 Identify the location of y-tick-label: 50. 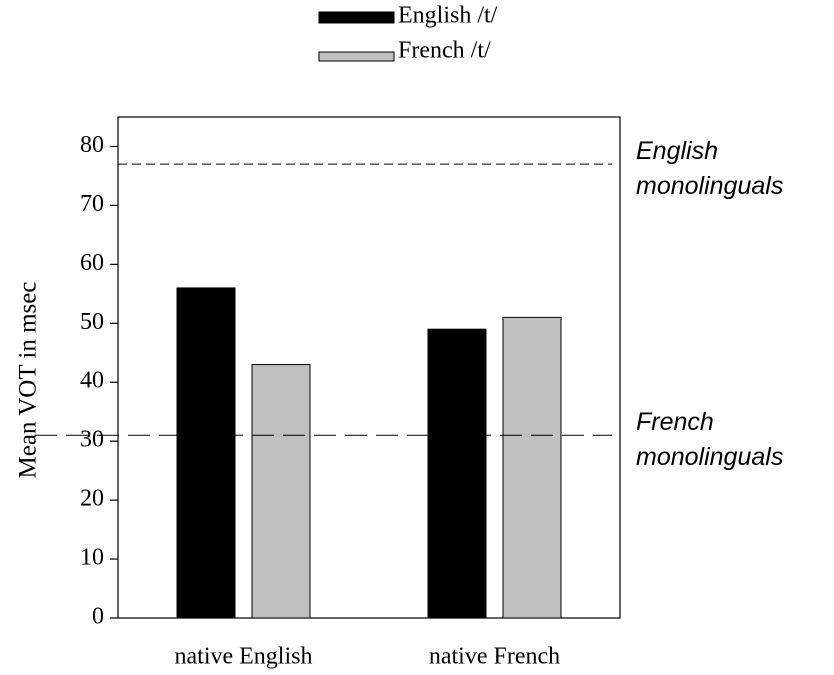
(92, 322).